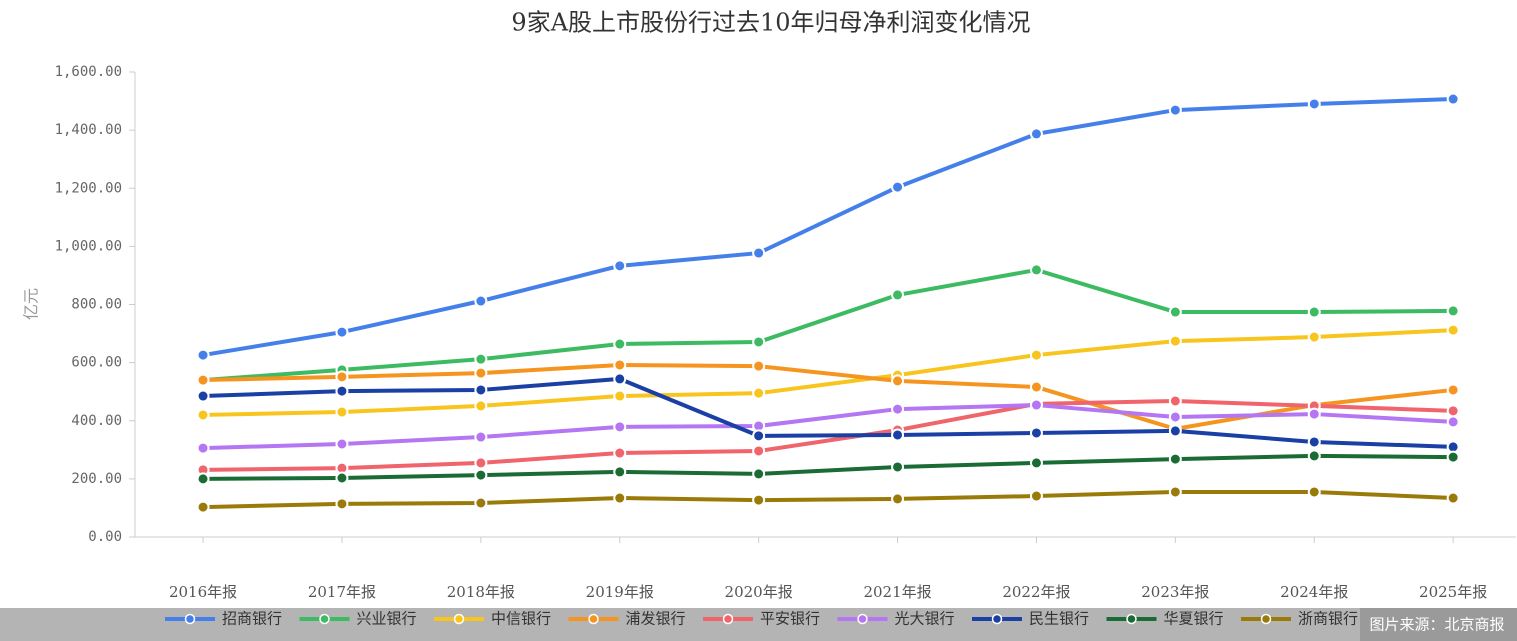 This screenshot has width=1517, height=641. What do you see at coordinates (1453, 592) in the screenshot?
I see `x-tick-label: 2025年报` at bounding box center [1453, 592].